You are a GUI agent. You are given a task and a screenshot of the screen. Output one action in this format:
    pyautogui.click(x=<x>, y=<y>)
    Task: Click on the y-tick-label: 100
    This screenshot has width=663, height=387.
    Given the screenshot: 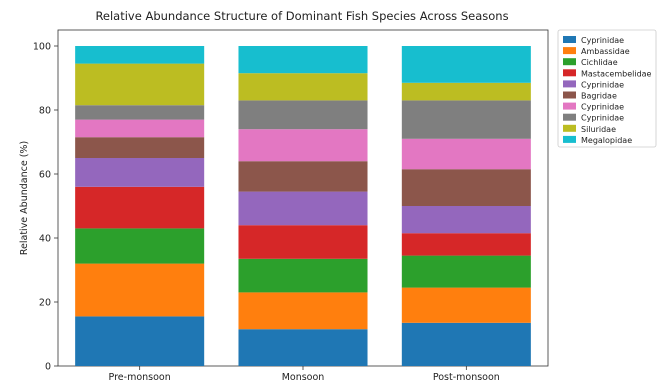 What is the action you would take?
    pyautogui.click(x=42, y=47)
    